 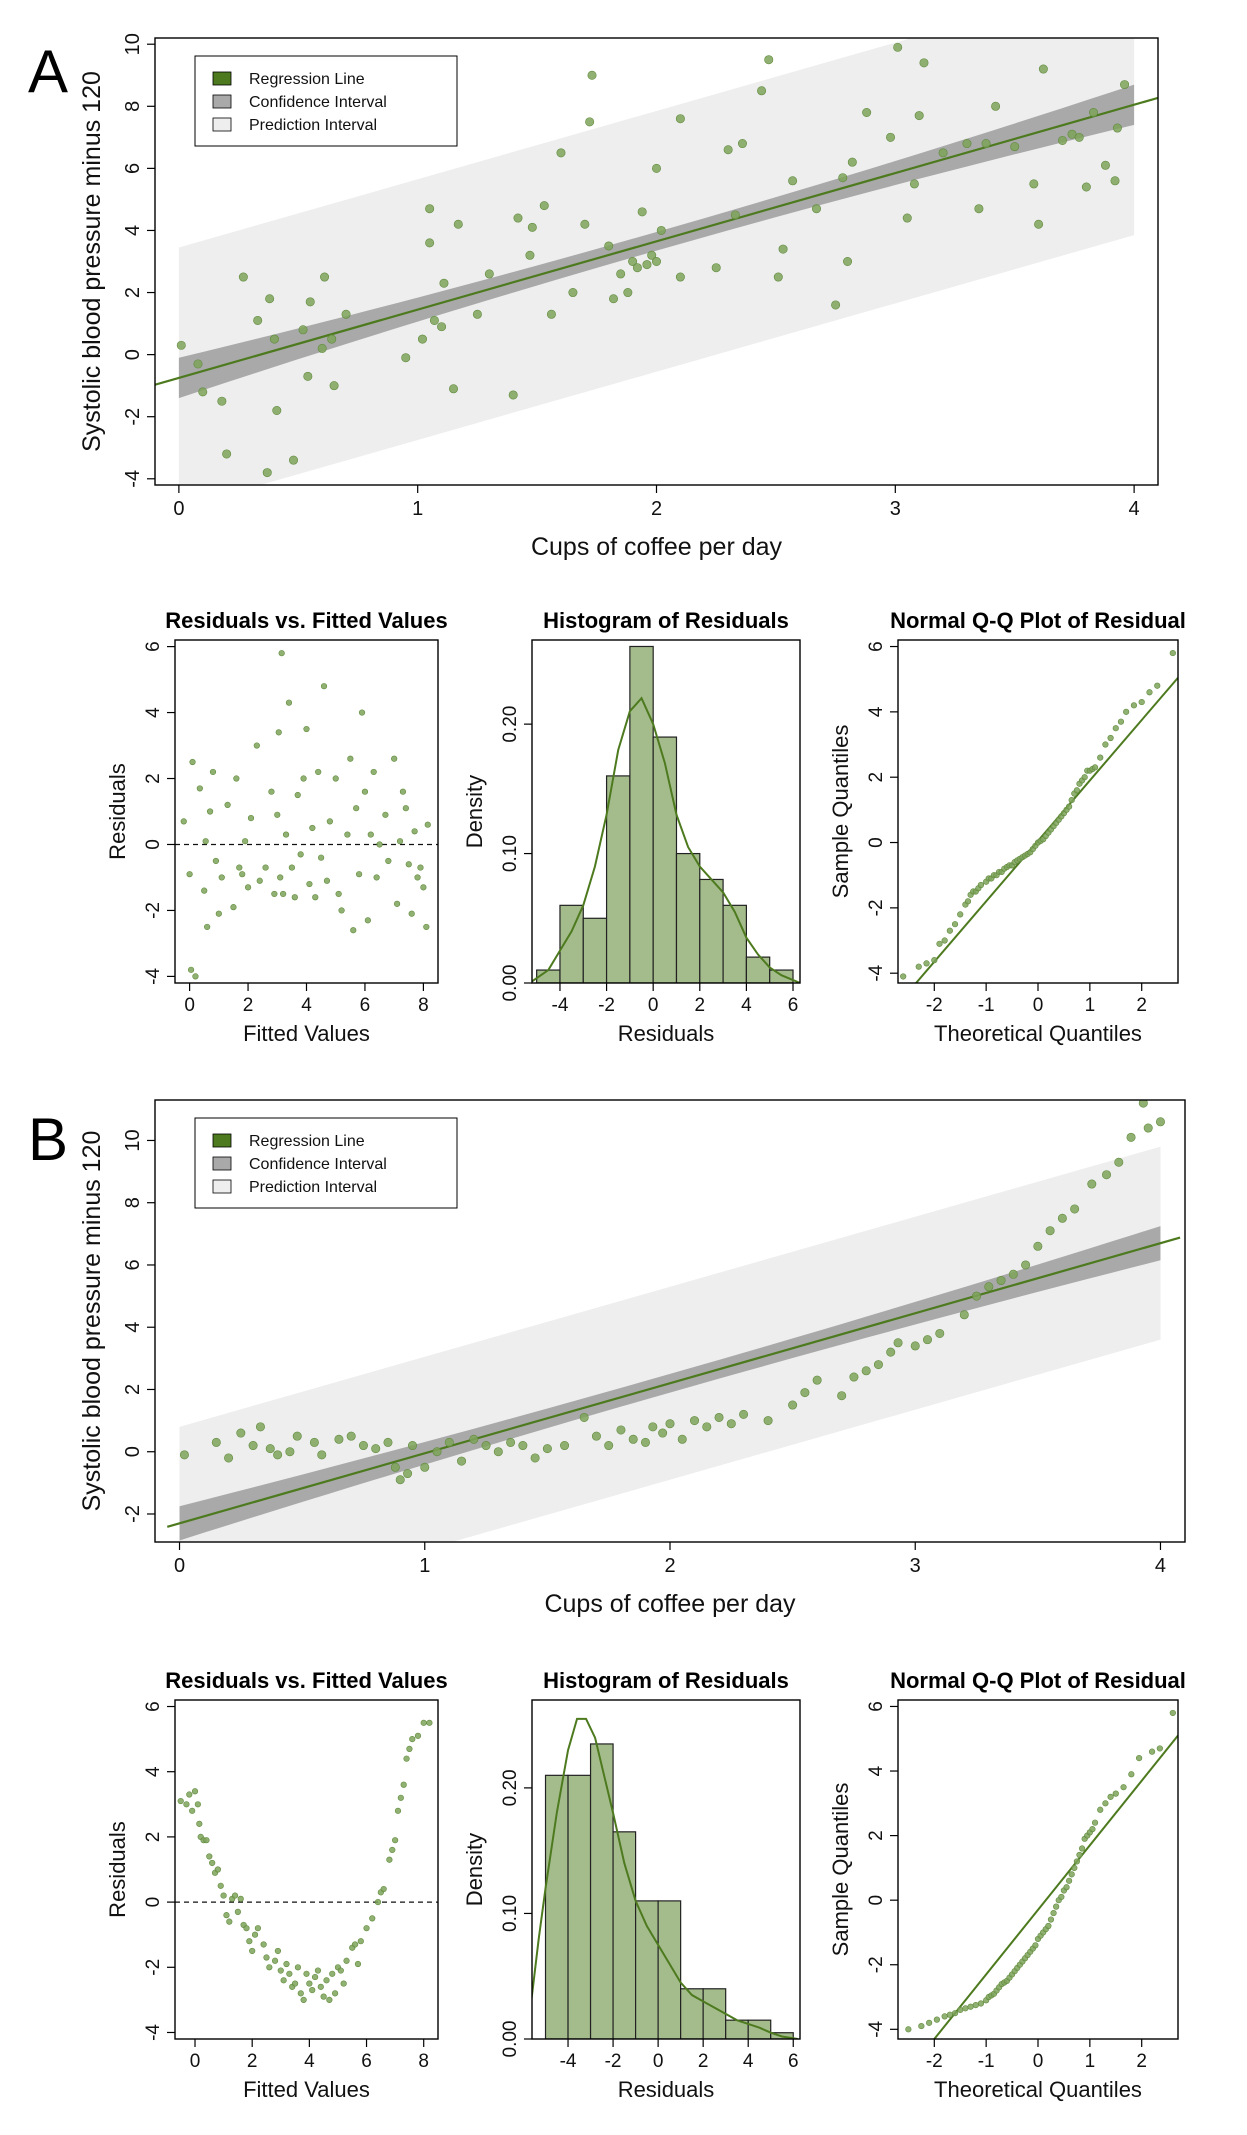 I want to click on panel-a-hist-y-tick-label: 0.00, so click(x=510, y=983).